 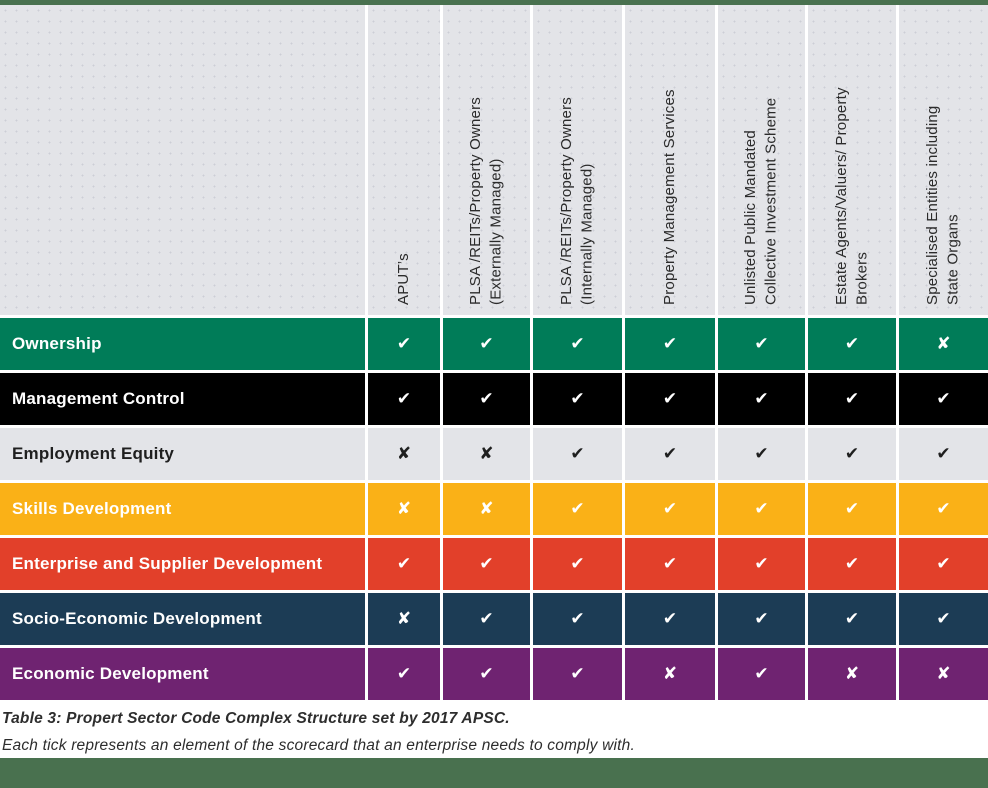 What do you see at coordinates (182, 674) in the screenshot?
I see `row-label: Economic Development` at bounding box center [182, 674].